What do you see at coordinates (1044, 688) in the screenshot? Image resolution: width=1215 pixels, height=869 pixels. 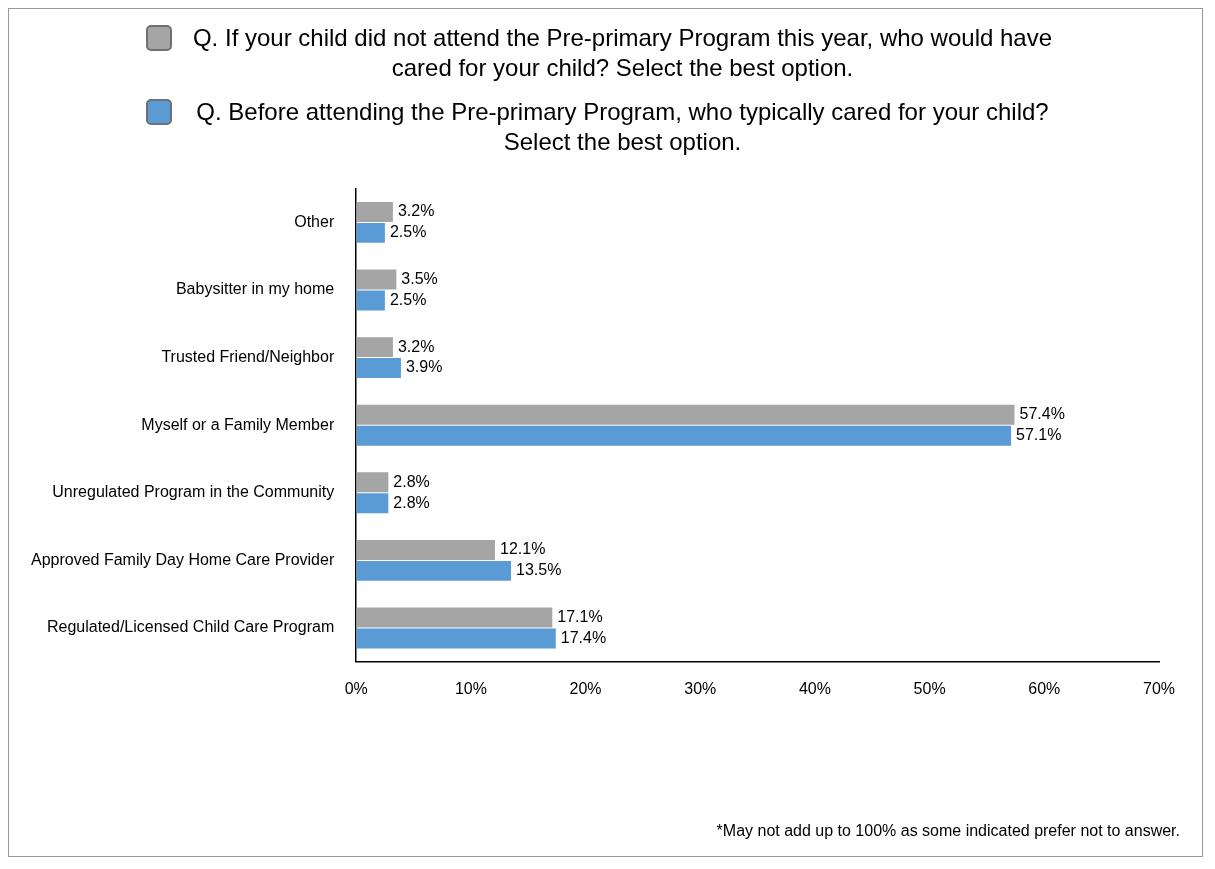 I see `x-tick-label: 60%` at bounding box center [1044, 688].